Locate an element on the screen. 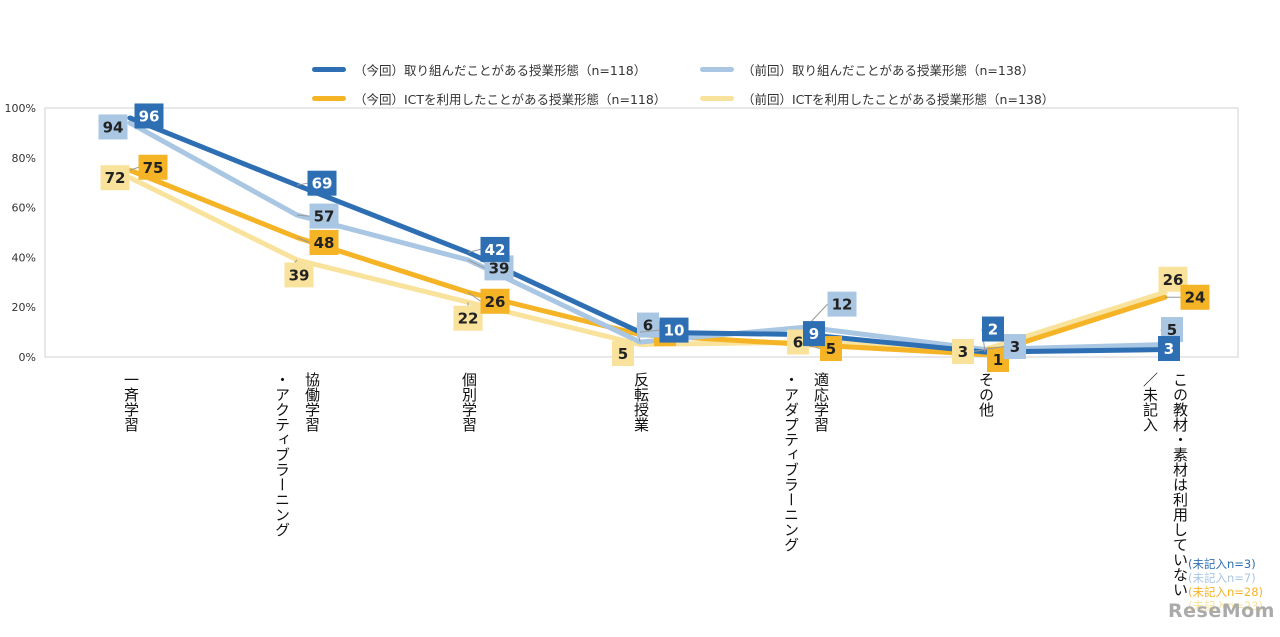 The image size is (1280, 637). legend-item-4: （前回）ICTを利用したことがある授業形態（n=138） is located at coordinates (877, 98).